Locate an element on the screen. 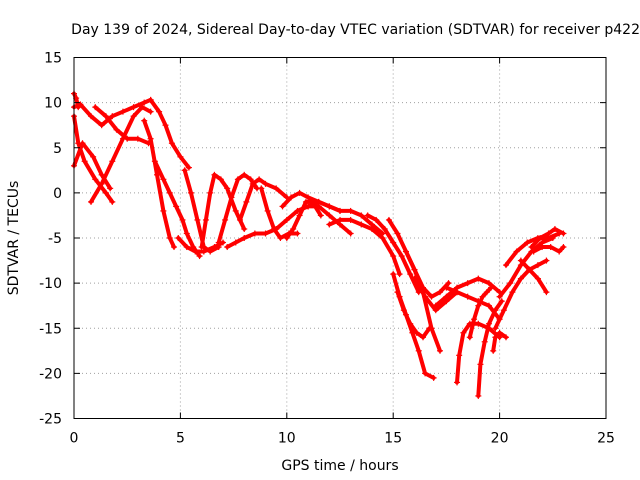 The image size is (640, 480). x-tick-label: 25 is located at coordinates (606, 439).